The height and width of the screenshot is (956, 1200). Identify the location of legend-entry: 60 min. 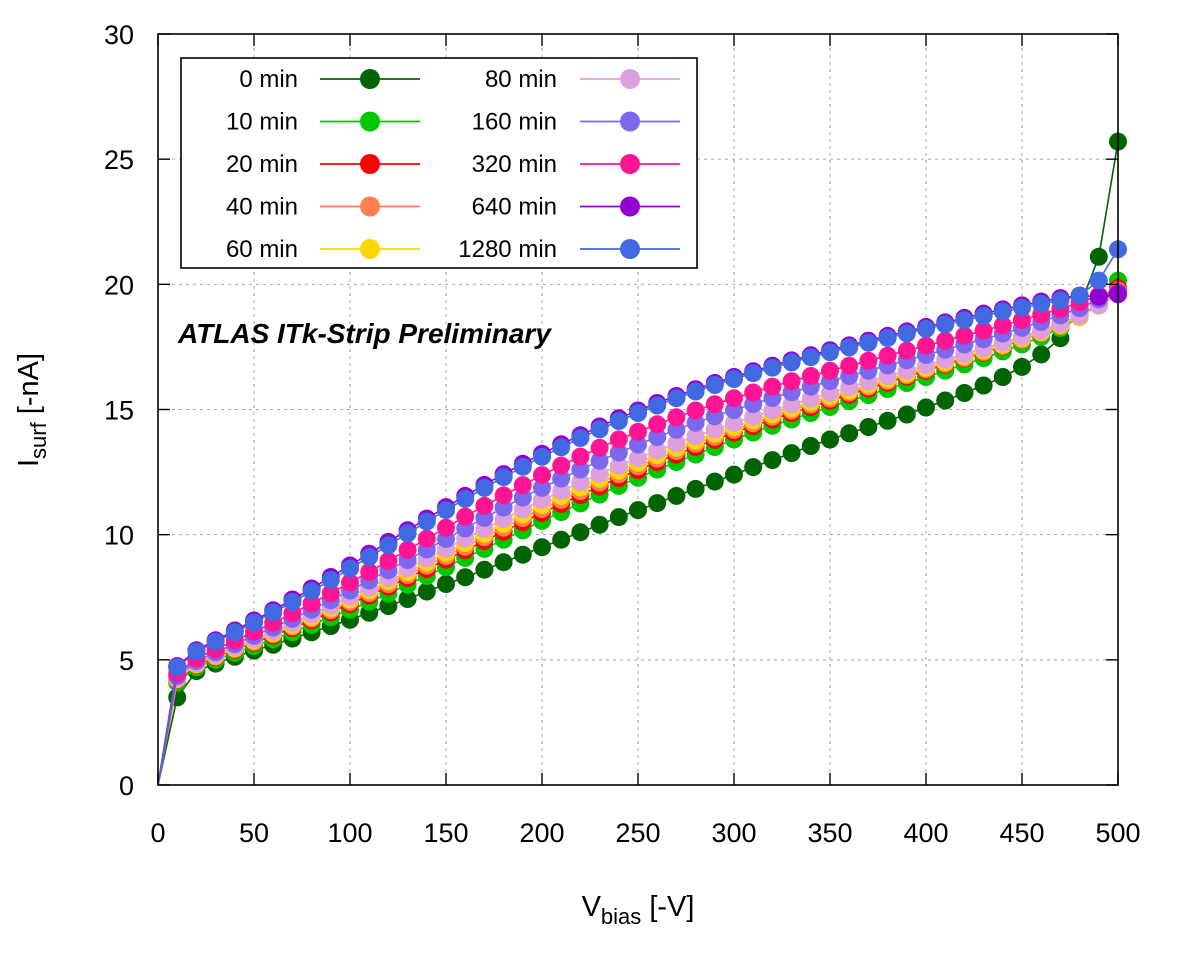
(323, 249).